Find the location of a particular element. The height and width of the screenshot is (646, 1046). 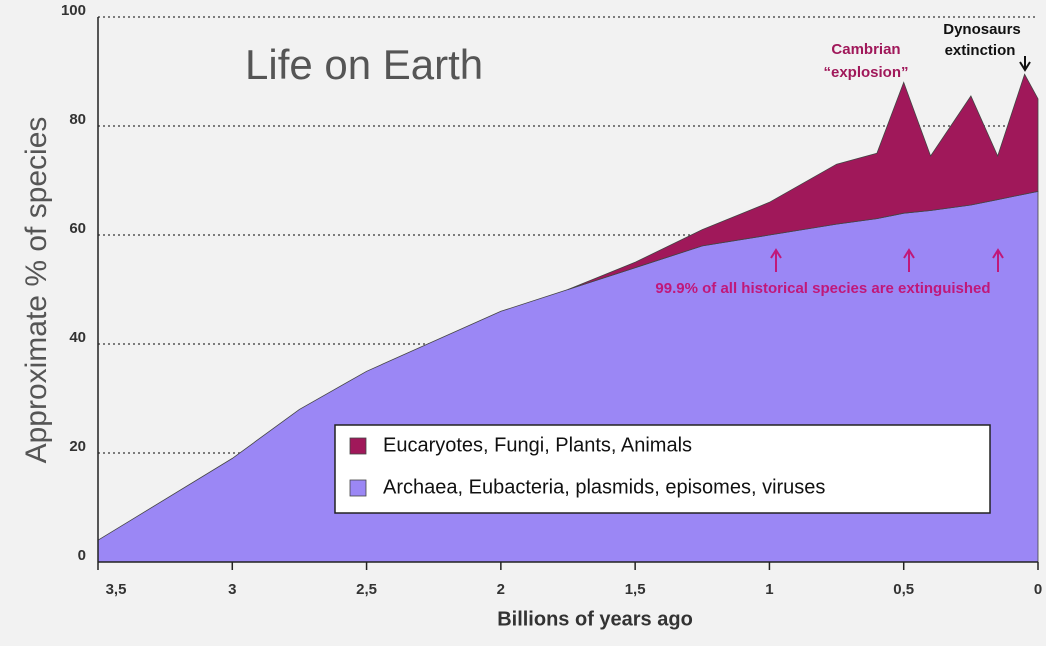

x-tick-label: 3,5 is located at coordinates (116, 589).